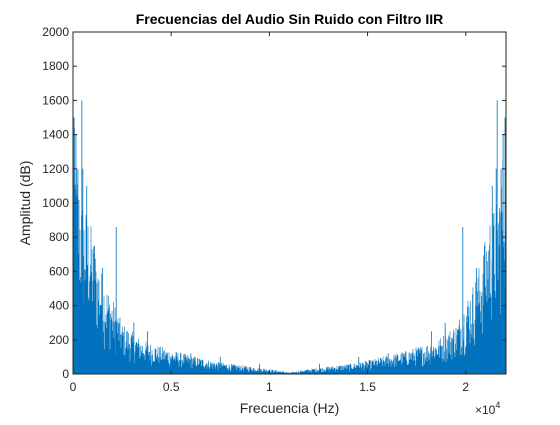 The width and height of the screenshot is (560, 425). I want to click on x-tick-label: 0, so click(73, 387).